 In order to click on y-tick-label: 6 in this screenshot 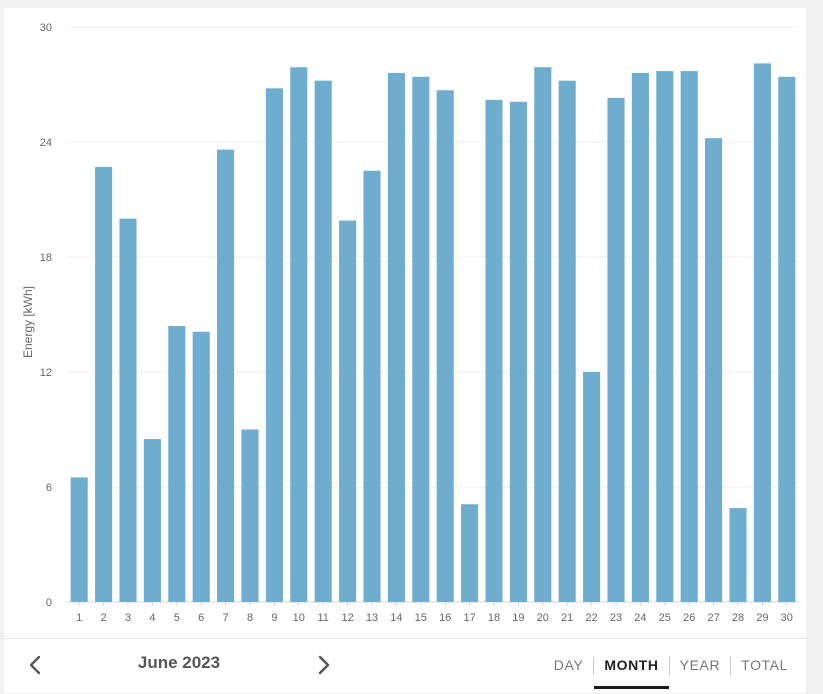, I will do `click(49, 488)`.